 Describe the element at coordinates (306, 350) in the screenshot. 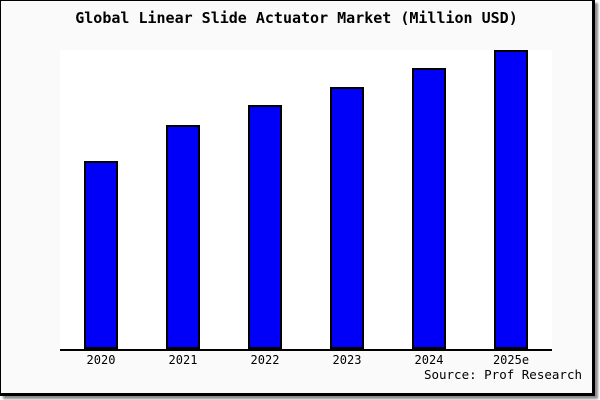

I see `x-axis-line` at that location.